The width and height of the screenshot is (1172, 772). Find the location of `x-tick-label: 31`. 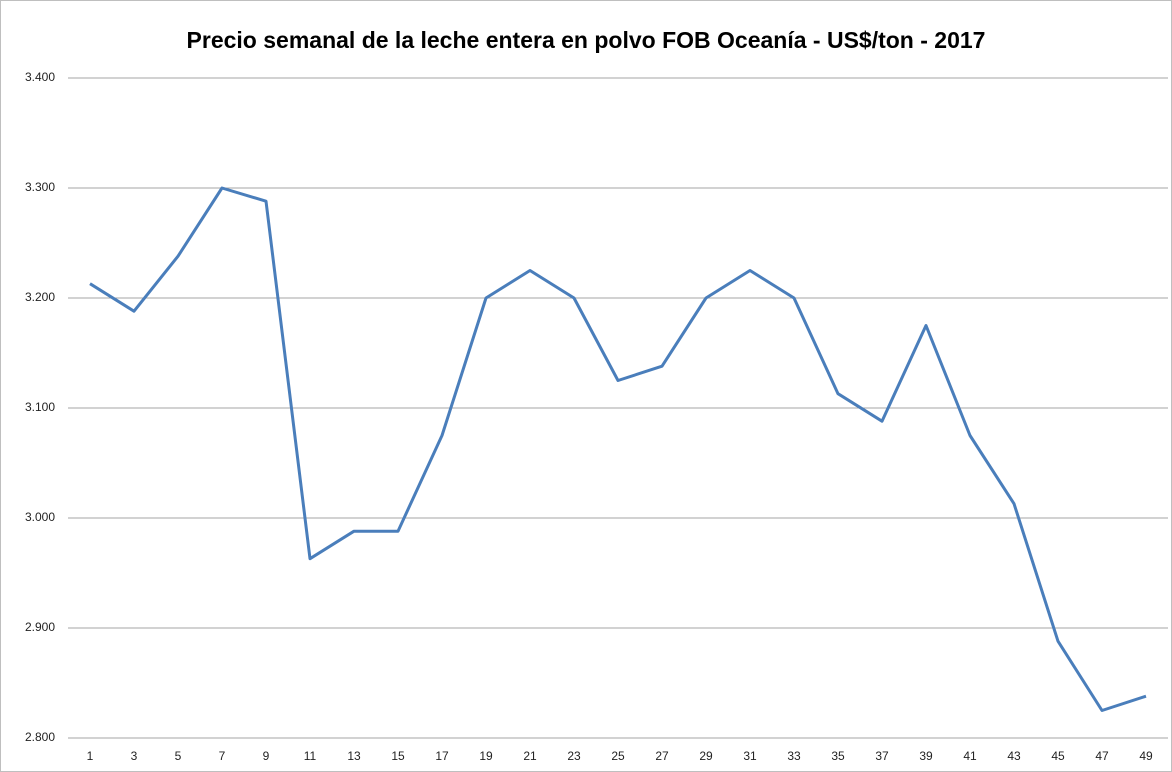

x-tick-label: 31 is located at coordinates (750, 756).